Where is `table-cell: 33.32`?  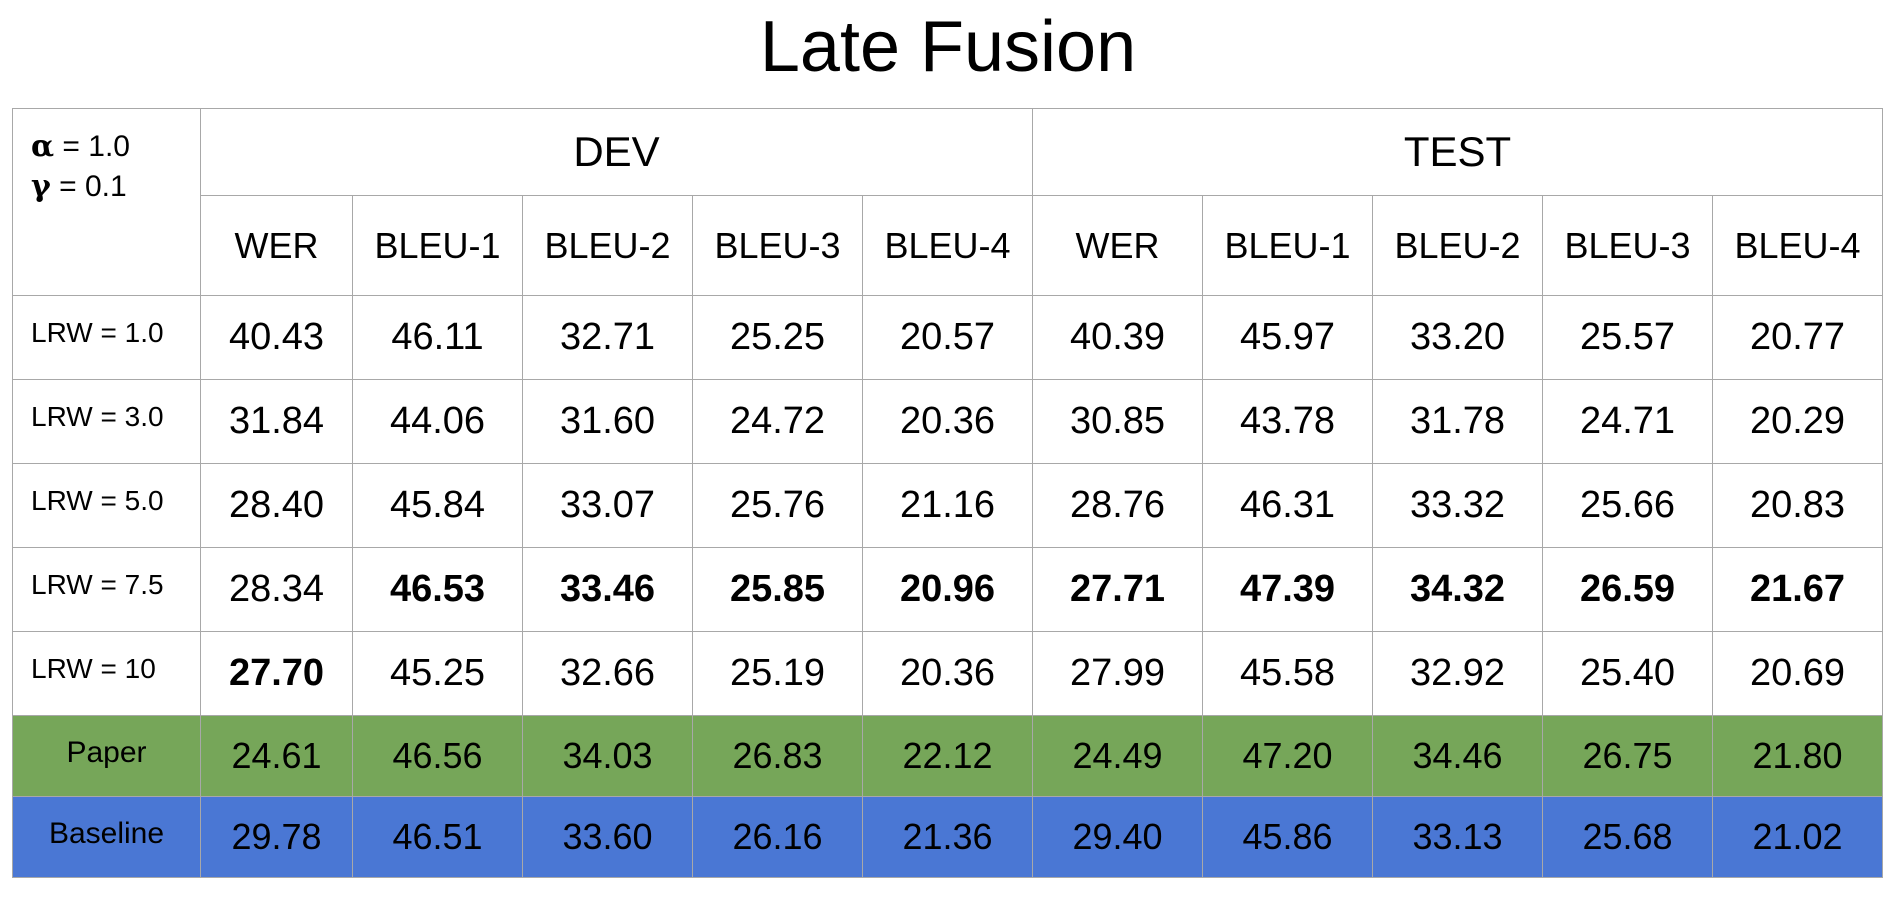
table-cell: 33.32 is located at coordinates (1457, 505).